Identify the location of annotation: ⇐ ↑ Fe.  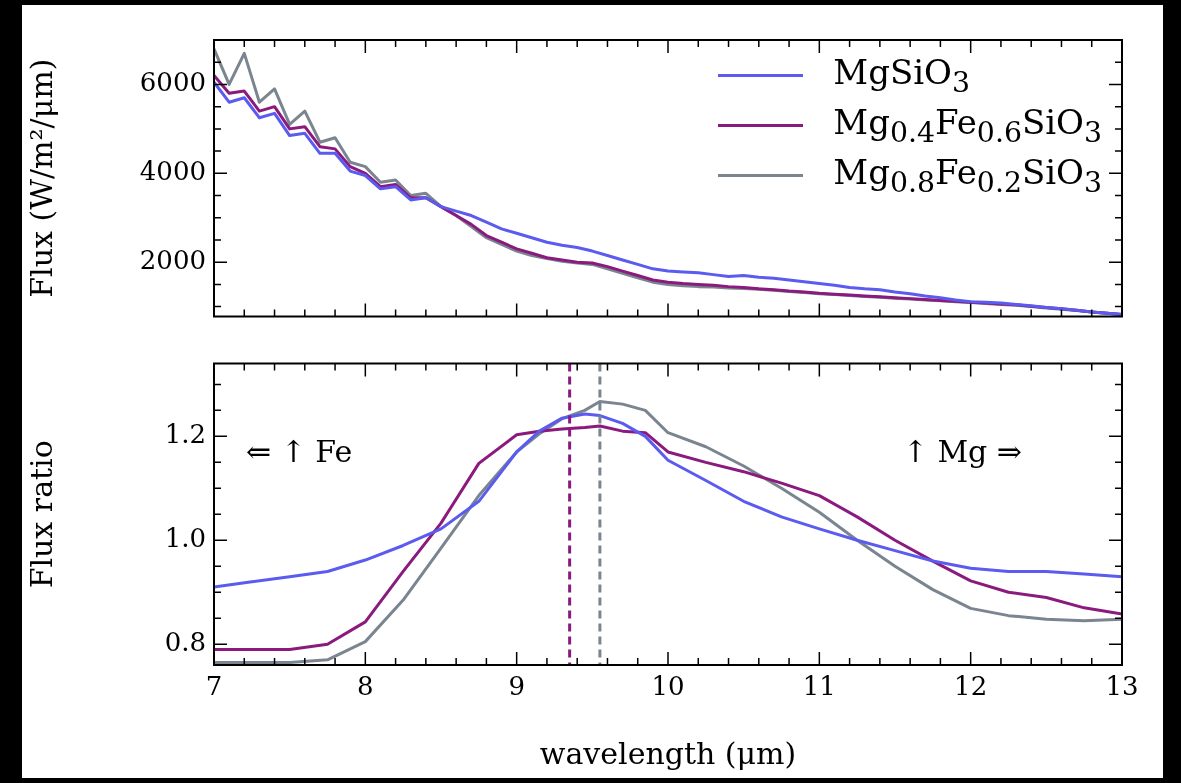
(299, 451).